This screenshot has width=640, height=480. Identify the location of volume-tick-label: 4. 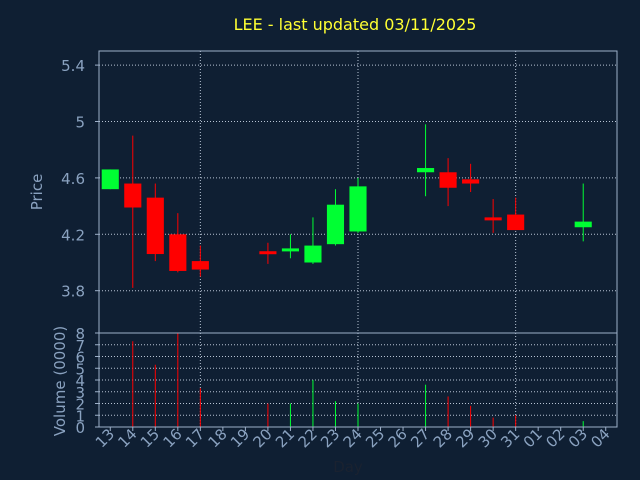
(80, 381).